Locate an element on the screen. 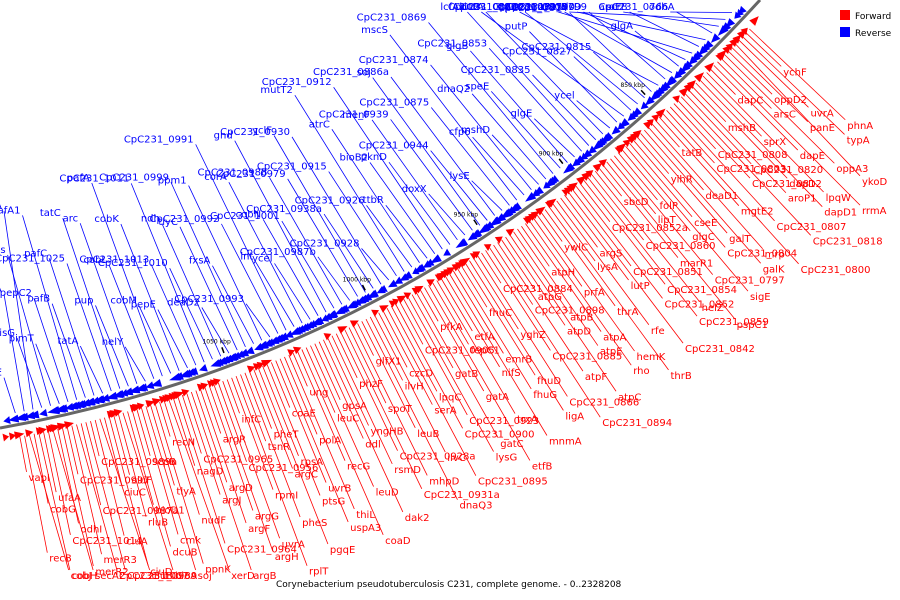 This screenshot has width=900, height=600. forward-gene-label: ligA is located at coordinates (574, 416).